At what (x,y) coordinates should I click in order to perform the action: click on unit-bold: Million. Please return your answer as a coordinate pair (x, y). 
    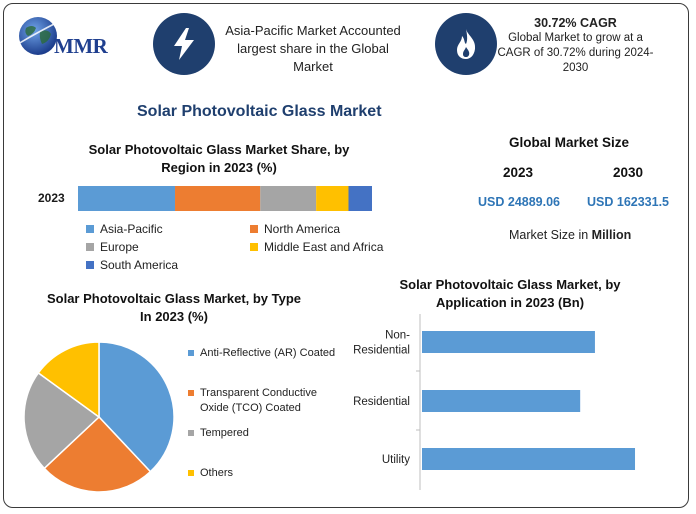
    Looking at the image, I should click on (611, 235).